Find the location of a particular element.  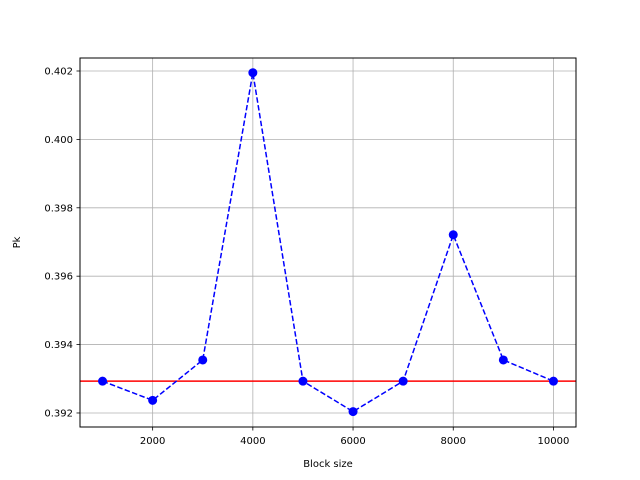

y-tick-label: 0.394 is located at coordinates (58, 345).